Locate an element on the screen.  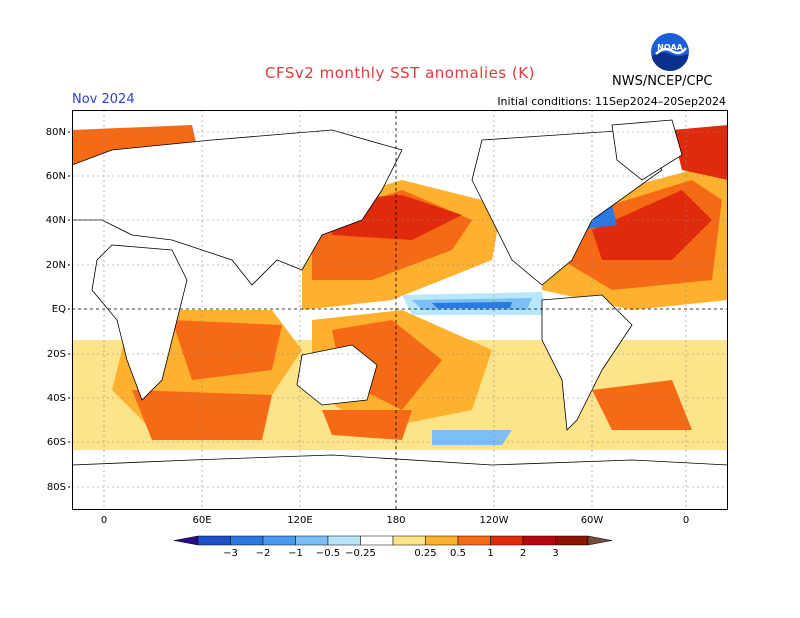
lon-label: 60E is located at coordinates (201, 520).